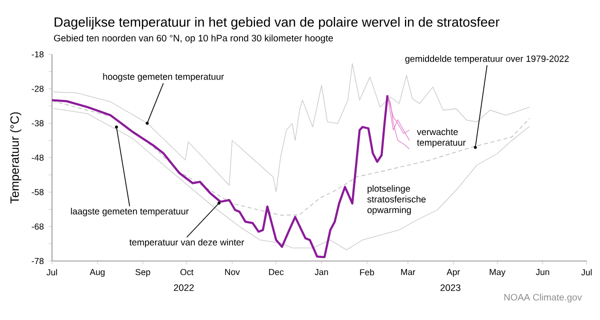 The height and width of the screenshot is (320, 600). I want to click on x-tick-label: Dec, so click(276, 272).